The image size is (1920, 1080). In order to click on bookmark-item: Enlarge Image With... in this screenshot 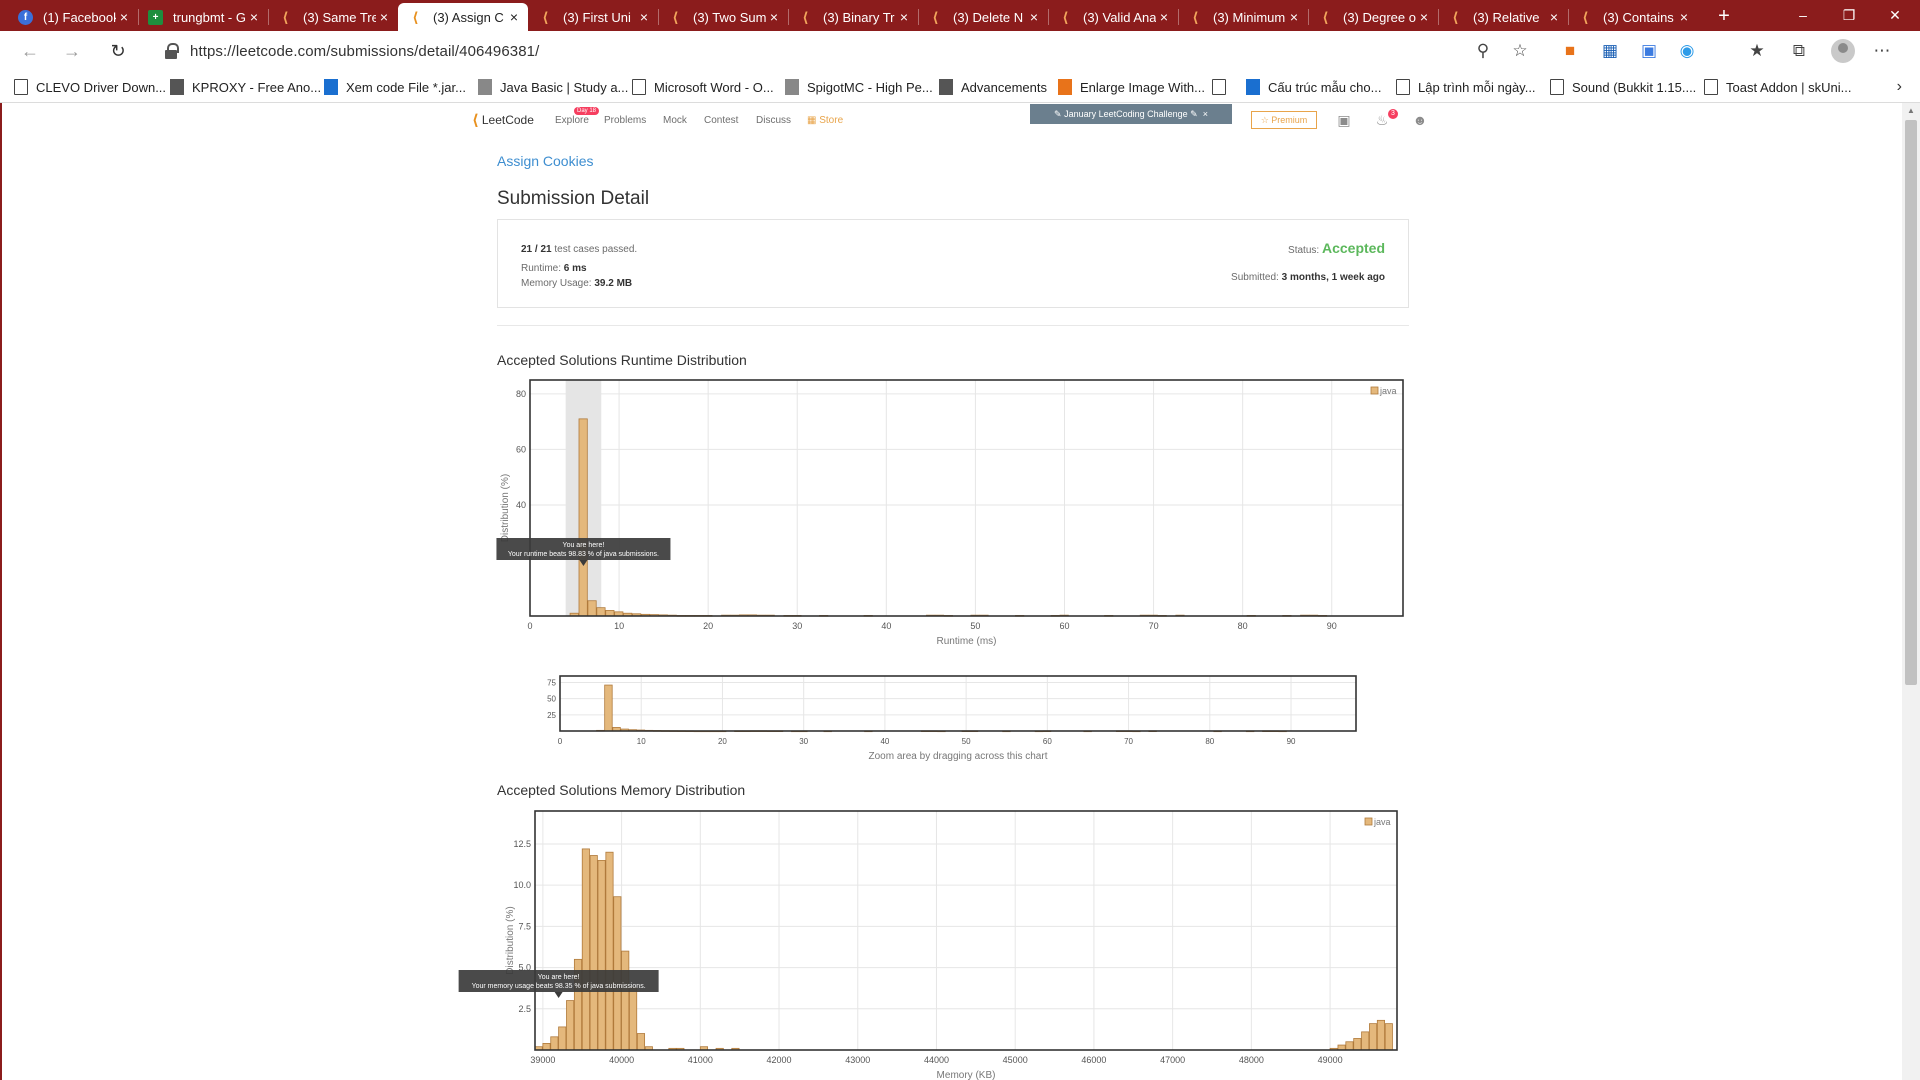, I will do `click(1131, 87)`.